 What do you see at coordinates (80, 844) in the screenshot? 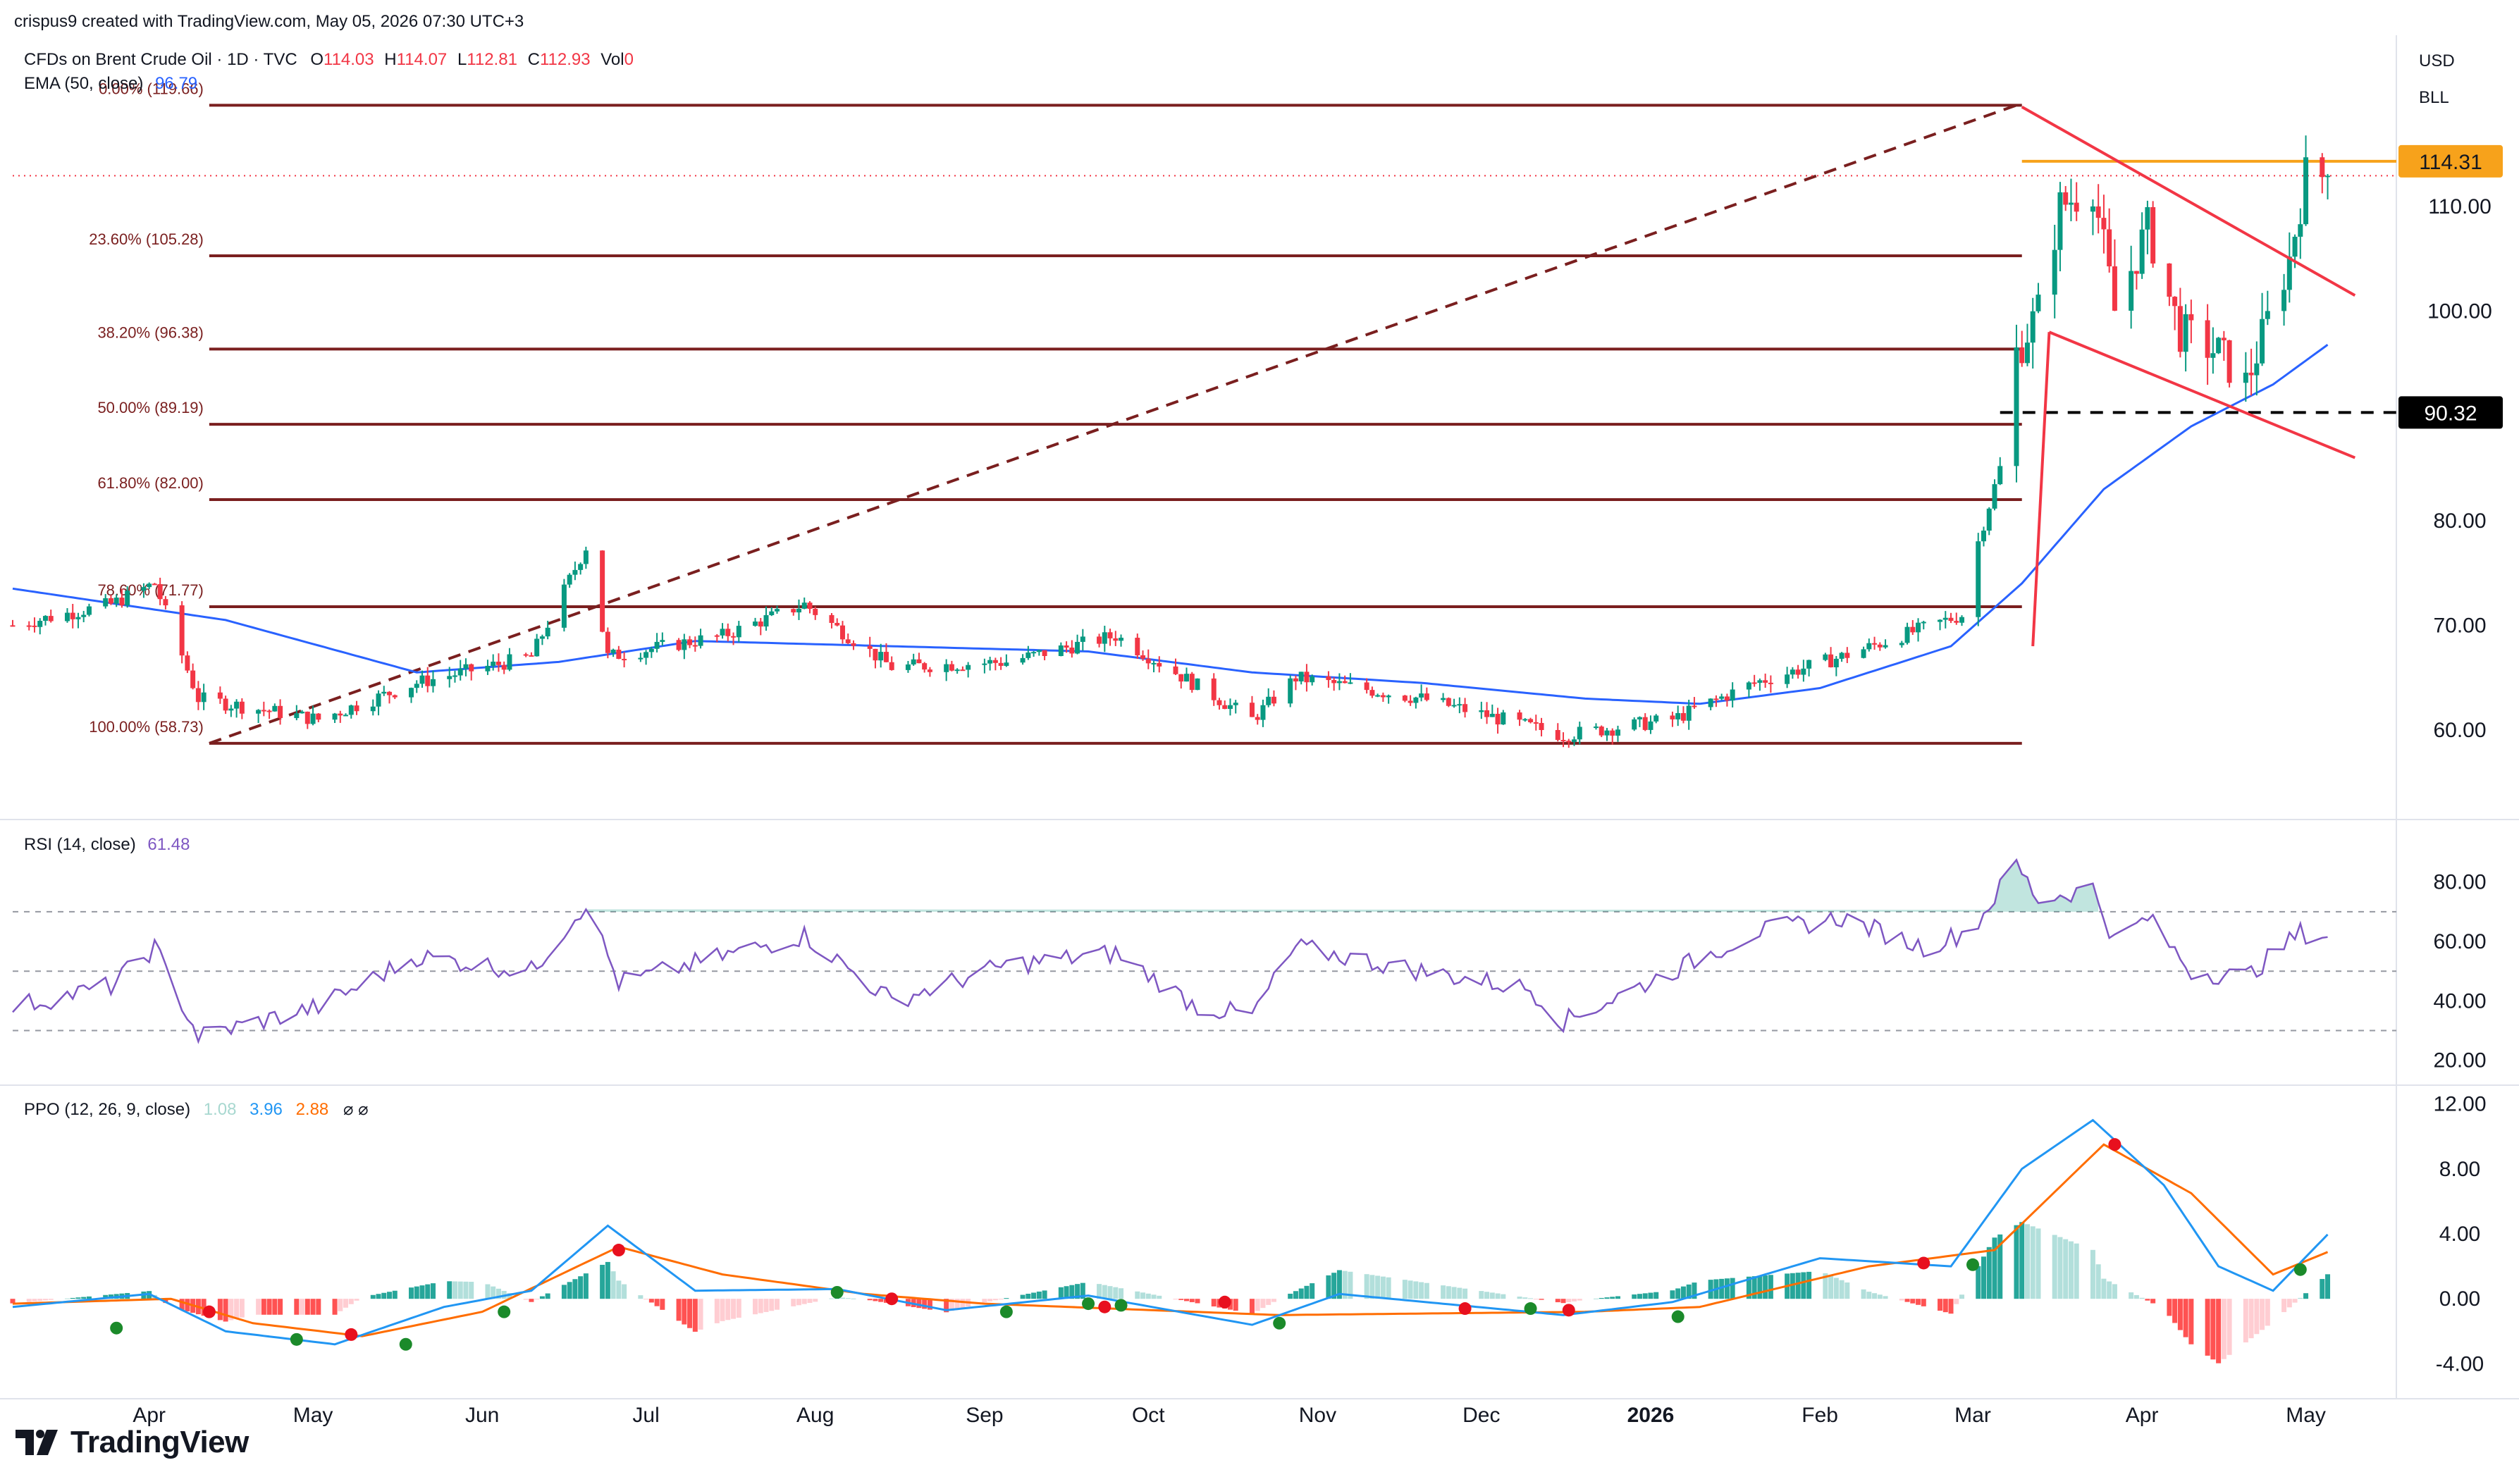
I see `rsi-label: RSI (14, close)` at bounding box center [80, 844].